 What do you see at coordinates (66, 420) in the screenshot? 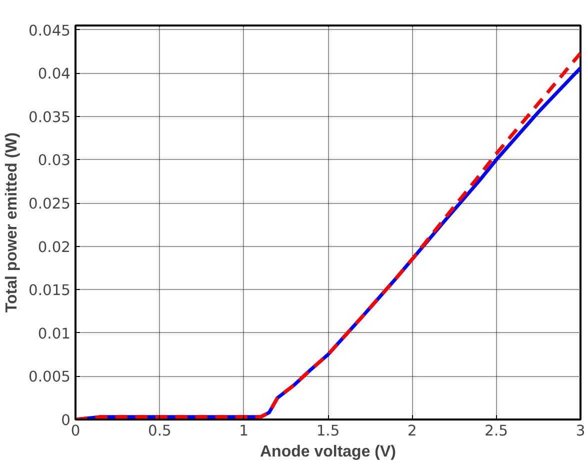
I see `y-tick-label: 0` at bounding box center [66, 420].